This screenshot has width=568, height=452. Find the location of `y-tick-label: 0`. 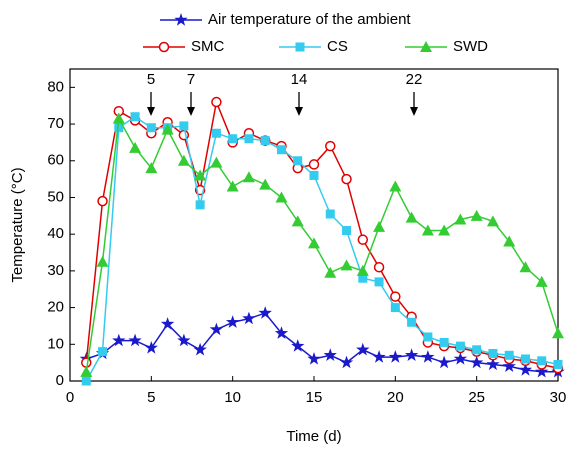

y-tick-label: 0 is located at coordinates (60, 380).